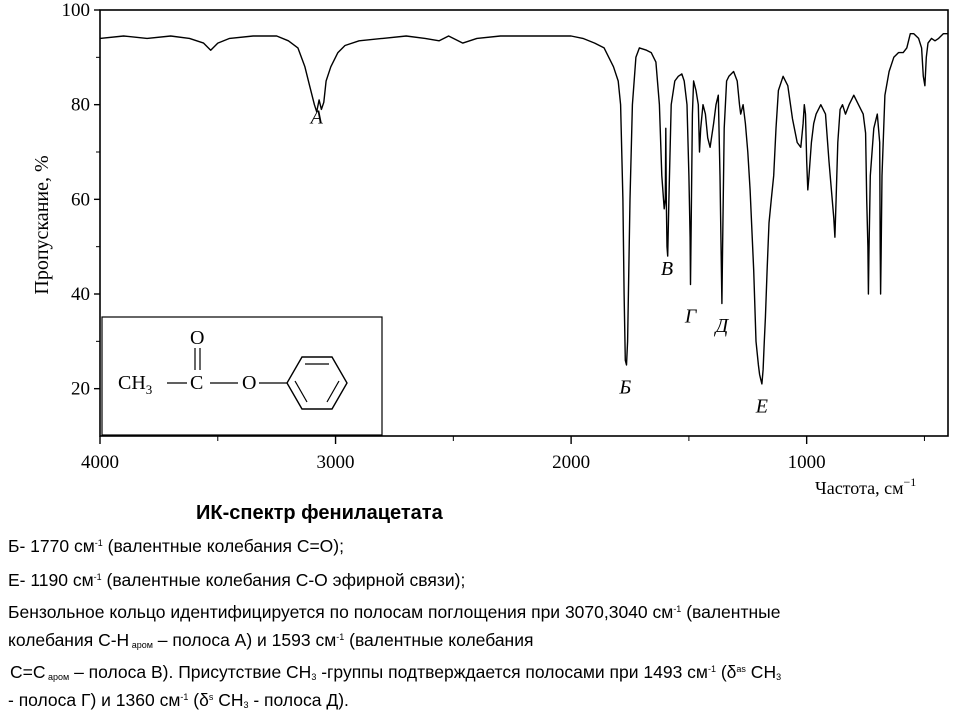  What do you see at coordinates (135, 384) in the screenshot?
I see `methyl-group-label: CH3` at bounding box center [135, 384].